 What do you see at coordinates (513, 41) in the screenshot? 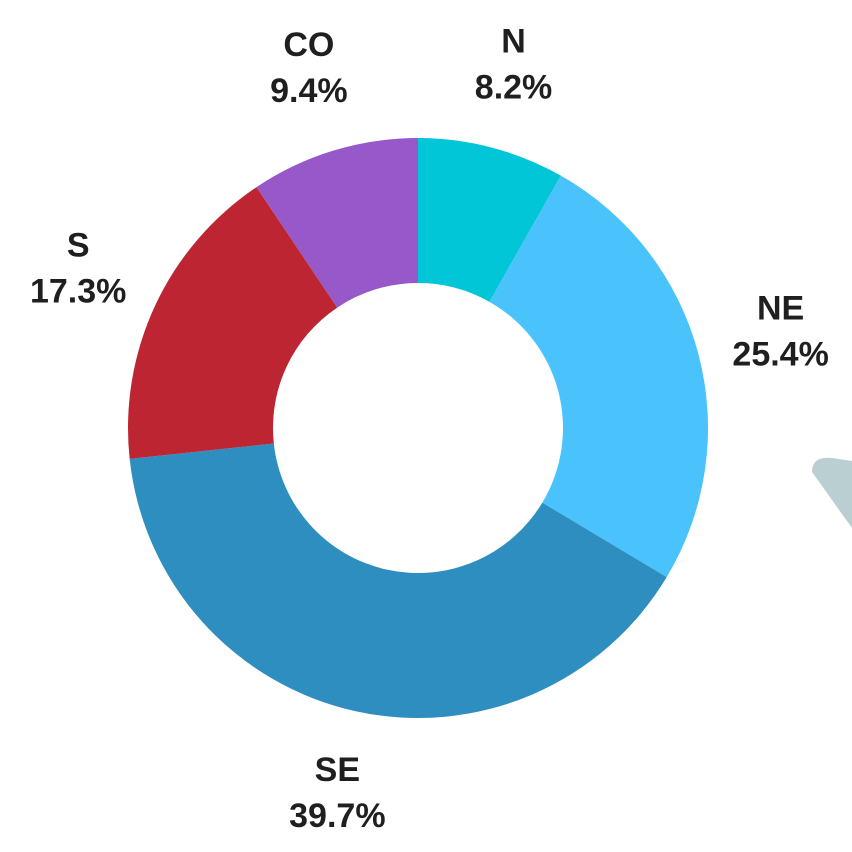
I see `slice-category-label: N` at bounding box center [513, 41].